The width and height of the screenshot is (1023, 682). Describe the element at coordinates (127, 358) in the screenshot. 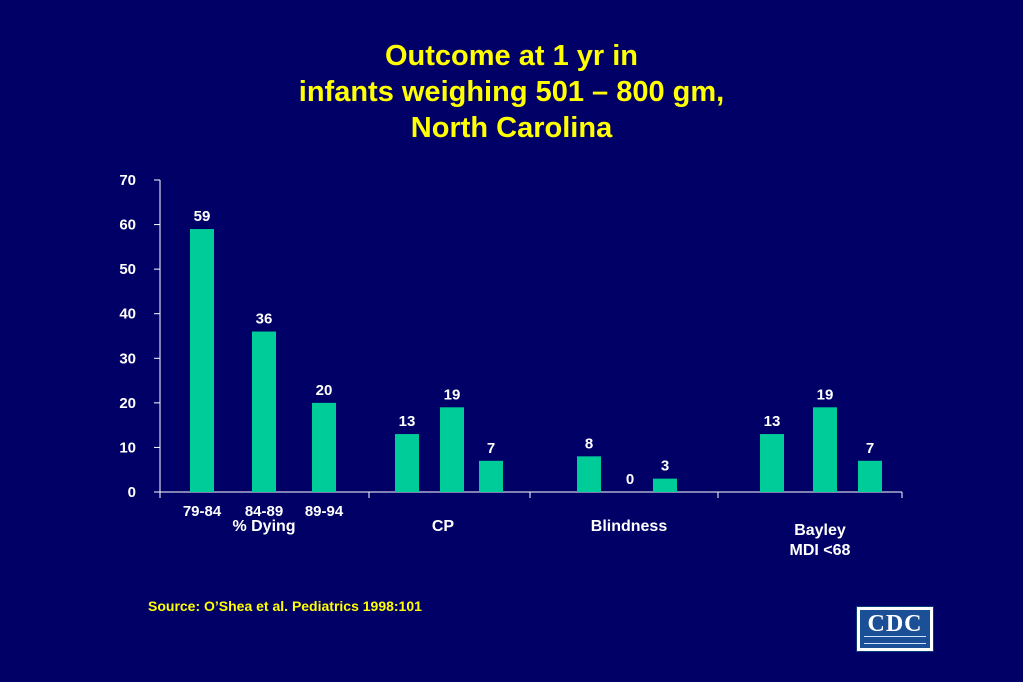

I see `y-tick-label: 30` at that location.